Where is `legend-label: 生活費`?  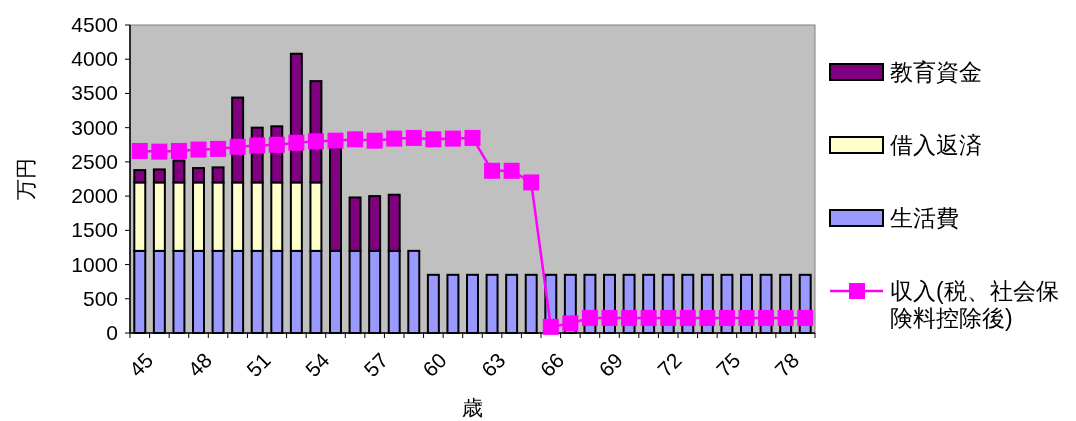
legend-label: 生活費 is located at coordinates (924, 218).